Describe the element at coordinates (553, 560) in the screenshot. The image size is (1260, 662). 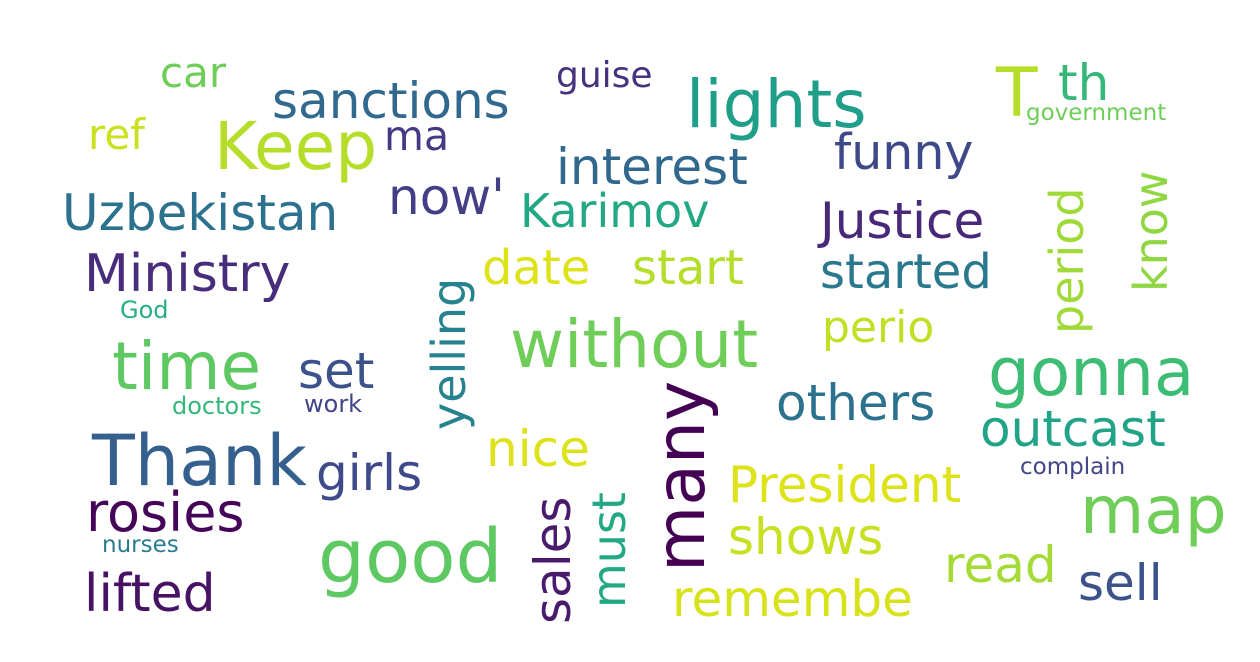
I see `word-sales: sales` at that location.